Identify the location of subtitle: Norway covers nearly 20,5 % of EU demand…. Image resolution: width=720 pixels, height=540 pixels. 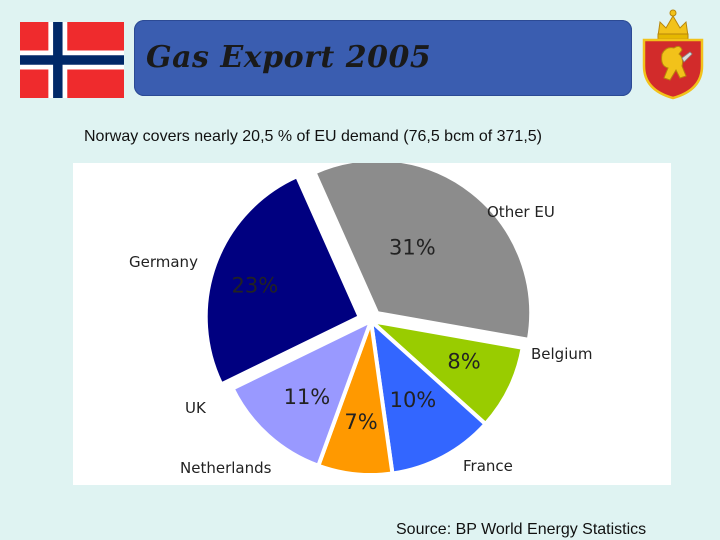
(313, 136).